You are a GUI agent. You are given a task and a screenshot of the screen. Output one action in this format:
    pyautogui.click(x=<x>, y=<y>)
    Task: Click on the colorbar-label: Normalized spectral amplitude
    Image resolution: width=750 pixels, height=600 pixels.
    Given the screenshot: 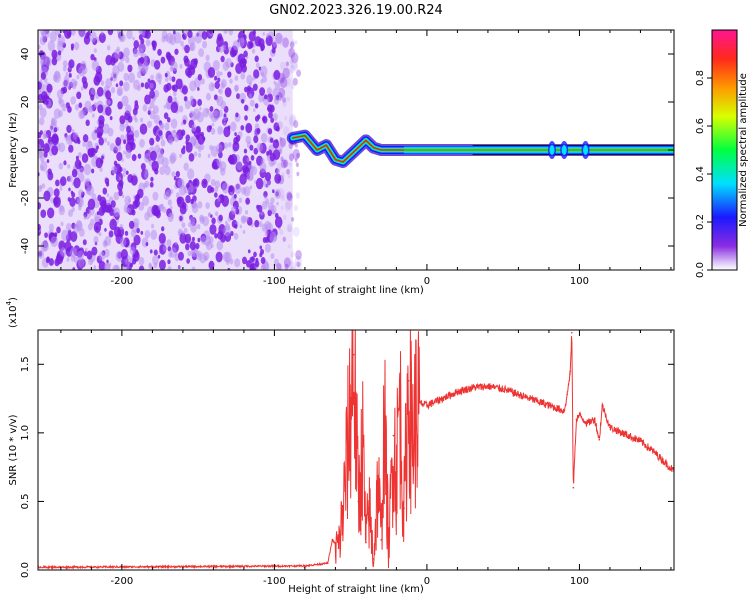 What is the action you would take?
    pyautogui.click(x=743, y=150)
    